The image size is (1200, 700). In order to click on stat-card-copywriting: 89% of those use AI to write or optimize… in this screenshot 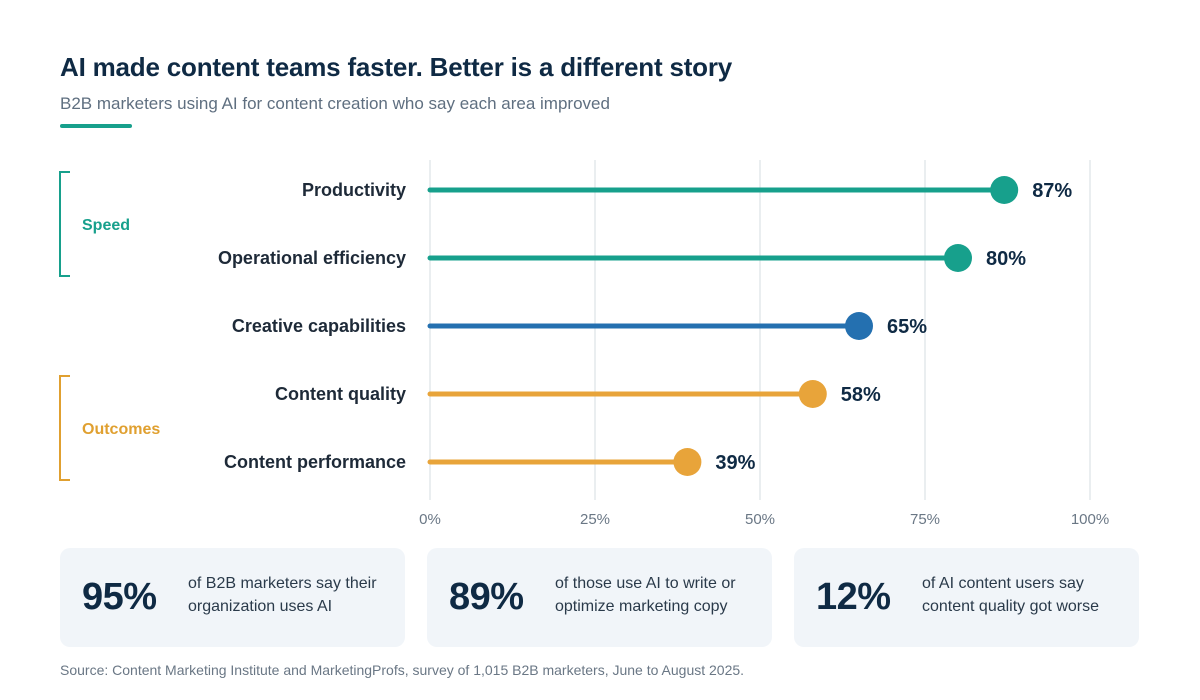, I will do `click(599, 597)`.